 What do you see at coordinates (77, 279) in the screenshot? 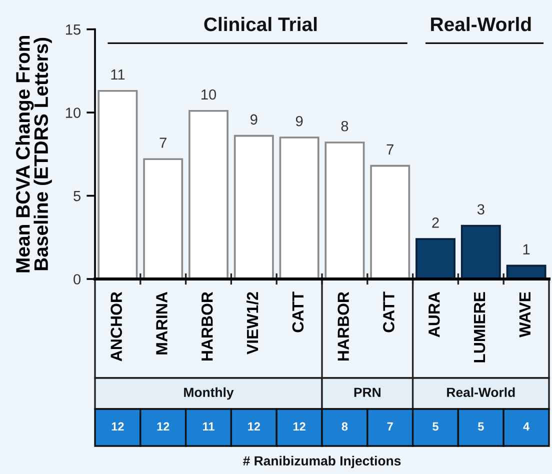
I see `y-tick-label: 0` at bounding box center [77, 279].